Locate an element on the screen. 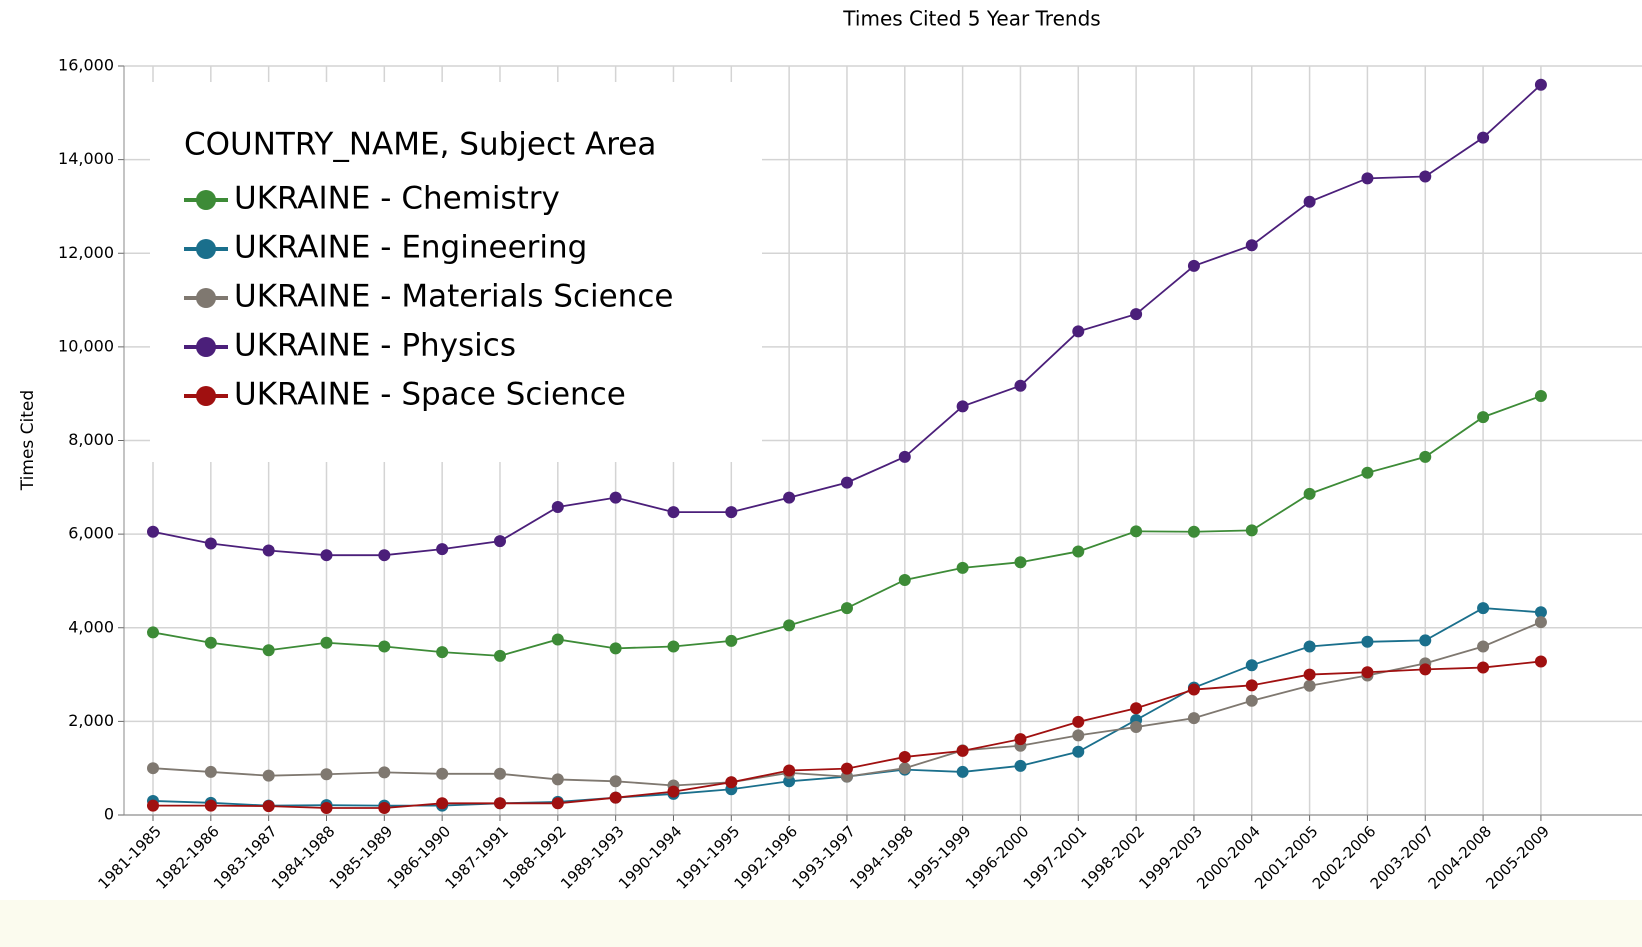 The image size is (1642, 947). y-tick-label: 0 is located at coordinates (109, 814).